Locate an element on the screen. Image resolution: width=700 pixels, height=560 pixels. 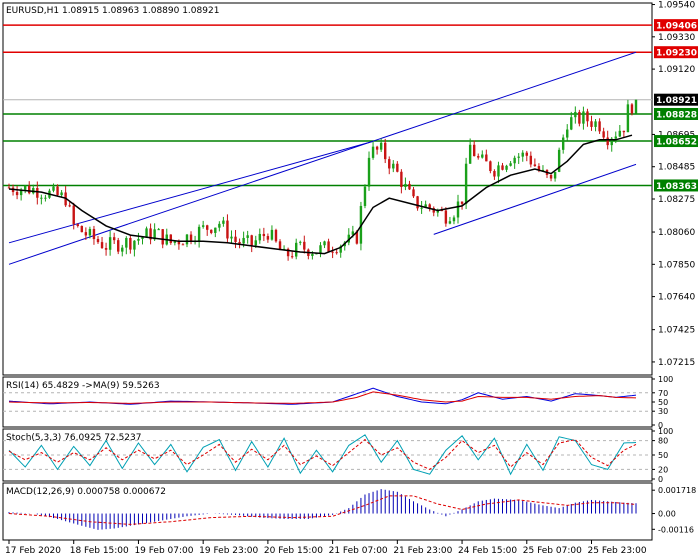
price-label: 1.08363 is located at coordinates (676, 187).